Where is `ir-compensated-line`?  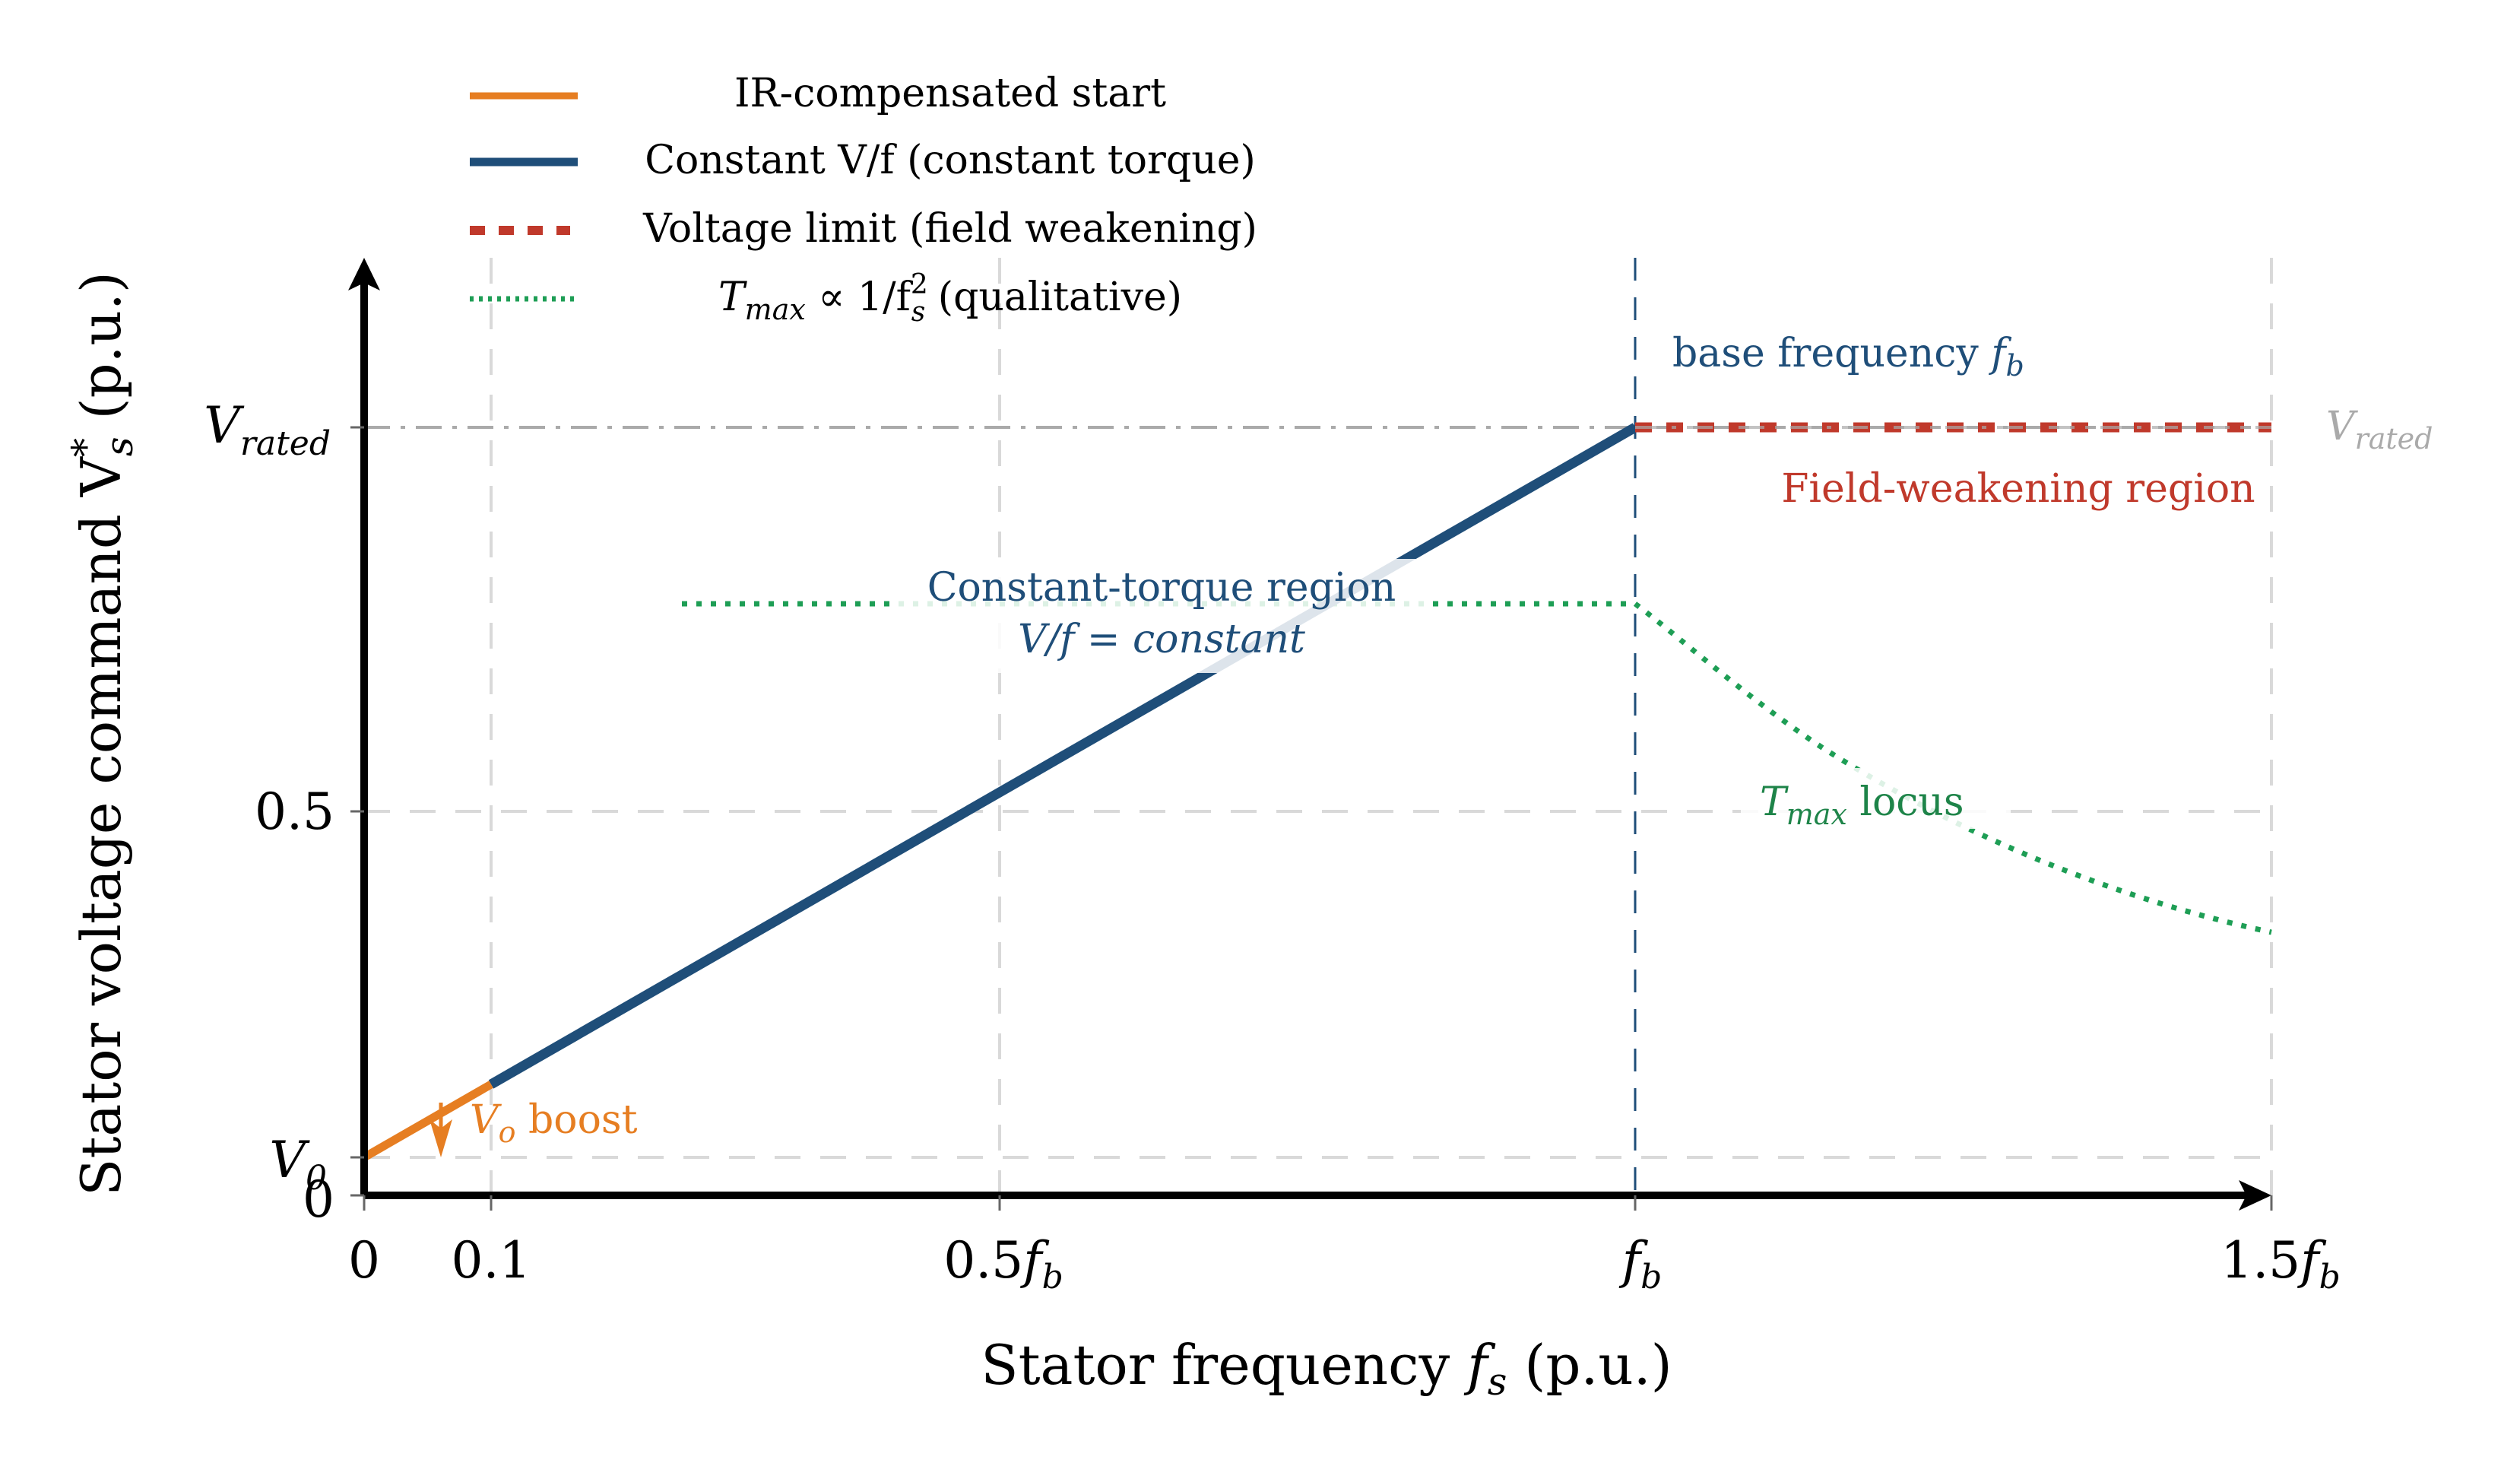
ir-compensated-line is located at coordinates (427, 1121).